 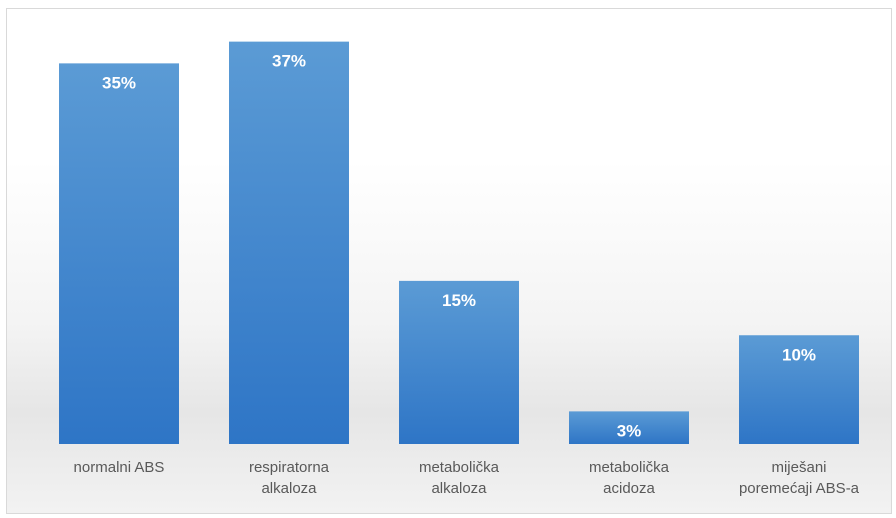 I want to click on data-label-3: 3%, so click(x=629, y=430).